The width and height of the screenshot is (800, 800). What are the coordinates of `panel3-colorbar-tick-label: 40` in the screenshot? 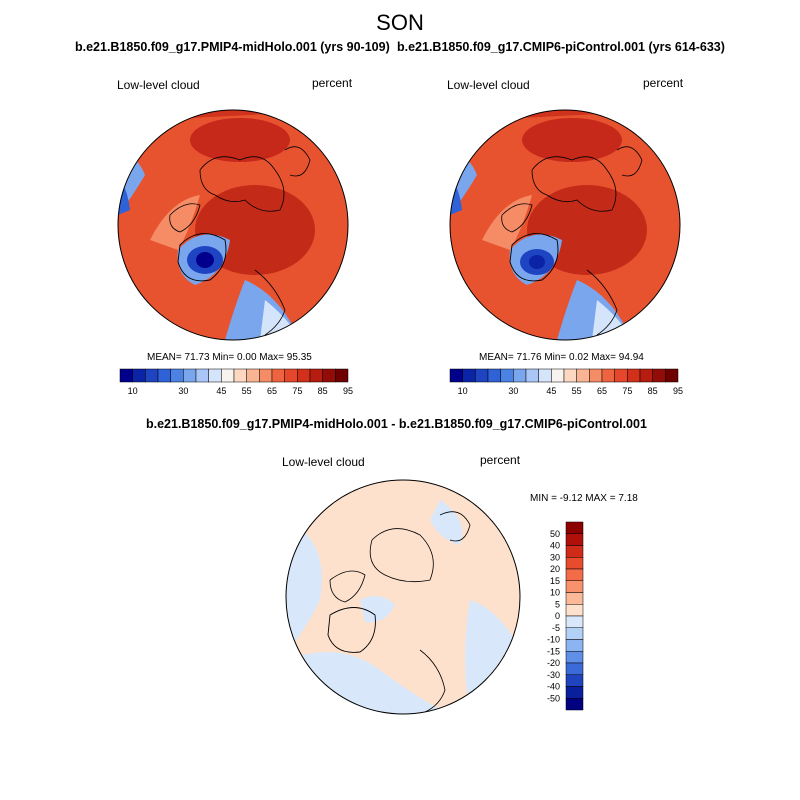 It's located at (555, 546).